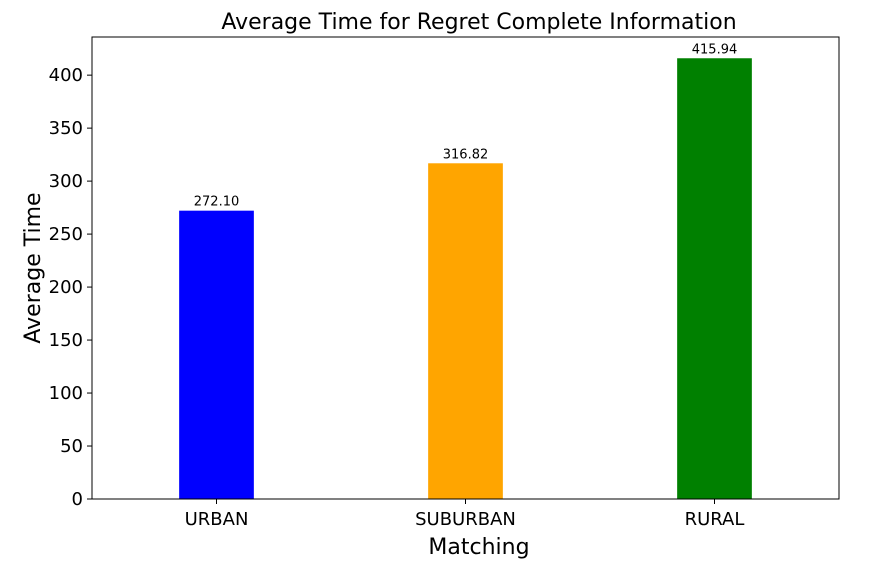 The height and width of the screenshot is (568, 876). Describe the element at coordinates (66, 340) in the screenshot. I see `y-tick-label: 150` at that location.